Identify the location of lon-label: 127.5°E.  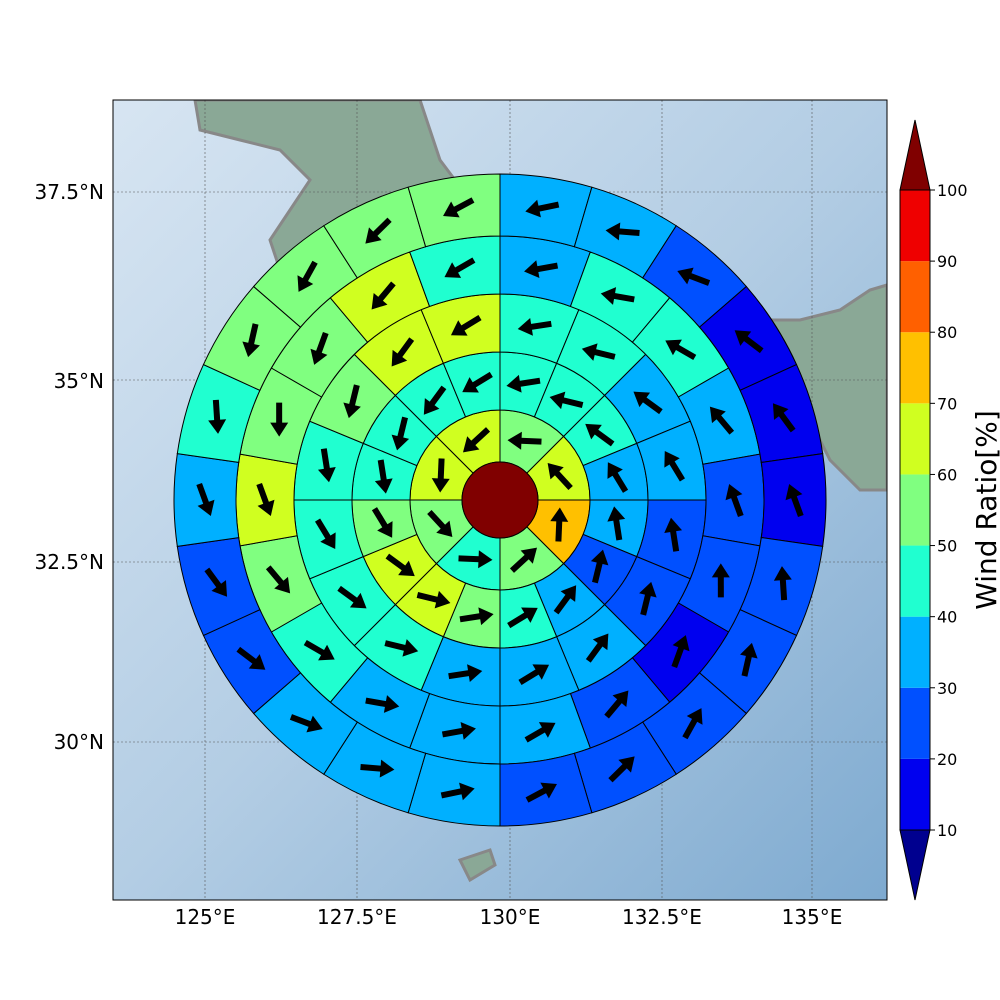
(357, 917).